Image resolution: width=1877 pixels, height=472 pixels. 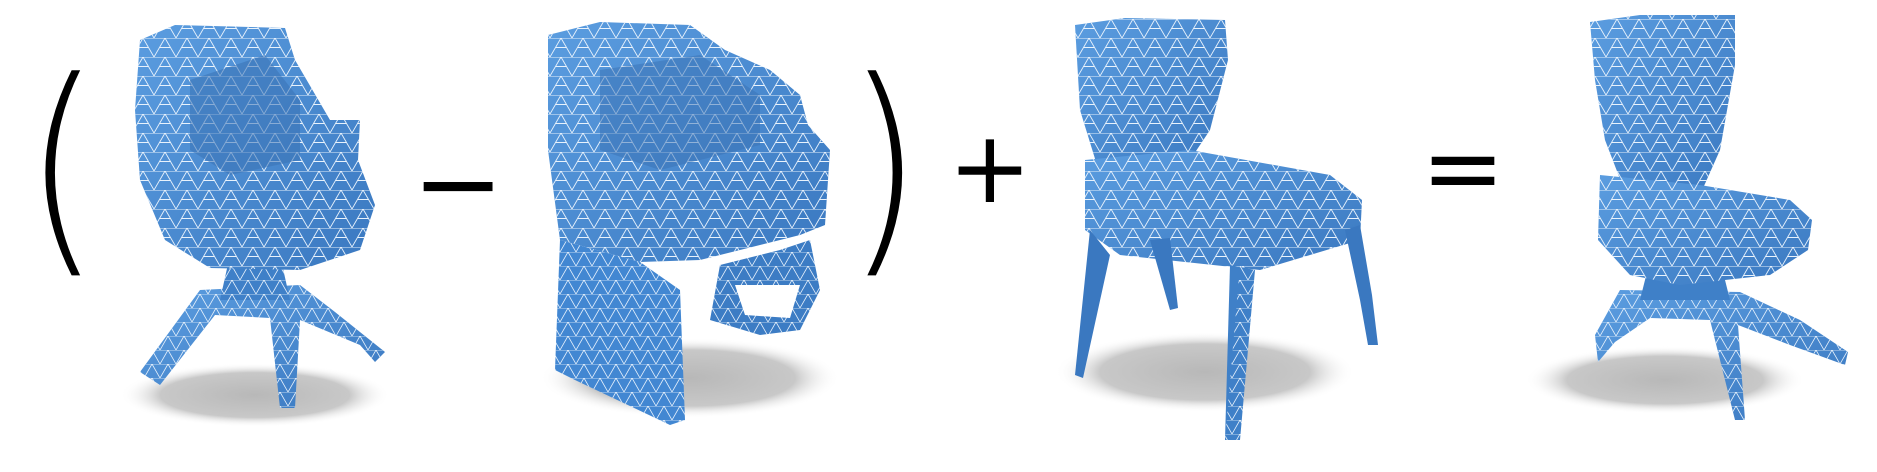 I want to click on rocking-armchair-mesh, so click(x=690, y=223).